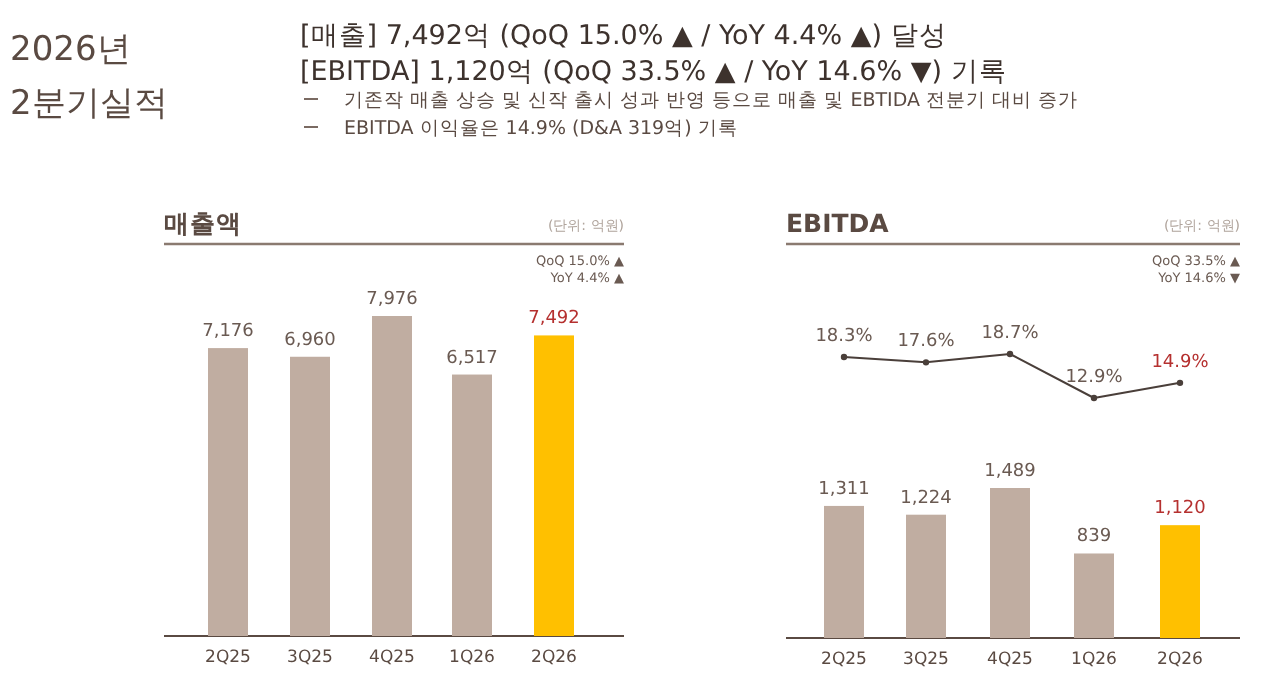  I want to click on text: 2026년 2분기실적, so click(89, 77).